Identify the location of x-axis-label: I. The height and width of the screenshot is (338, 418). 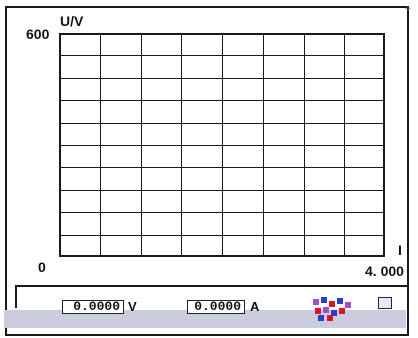
(400, 250).